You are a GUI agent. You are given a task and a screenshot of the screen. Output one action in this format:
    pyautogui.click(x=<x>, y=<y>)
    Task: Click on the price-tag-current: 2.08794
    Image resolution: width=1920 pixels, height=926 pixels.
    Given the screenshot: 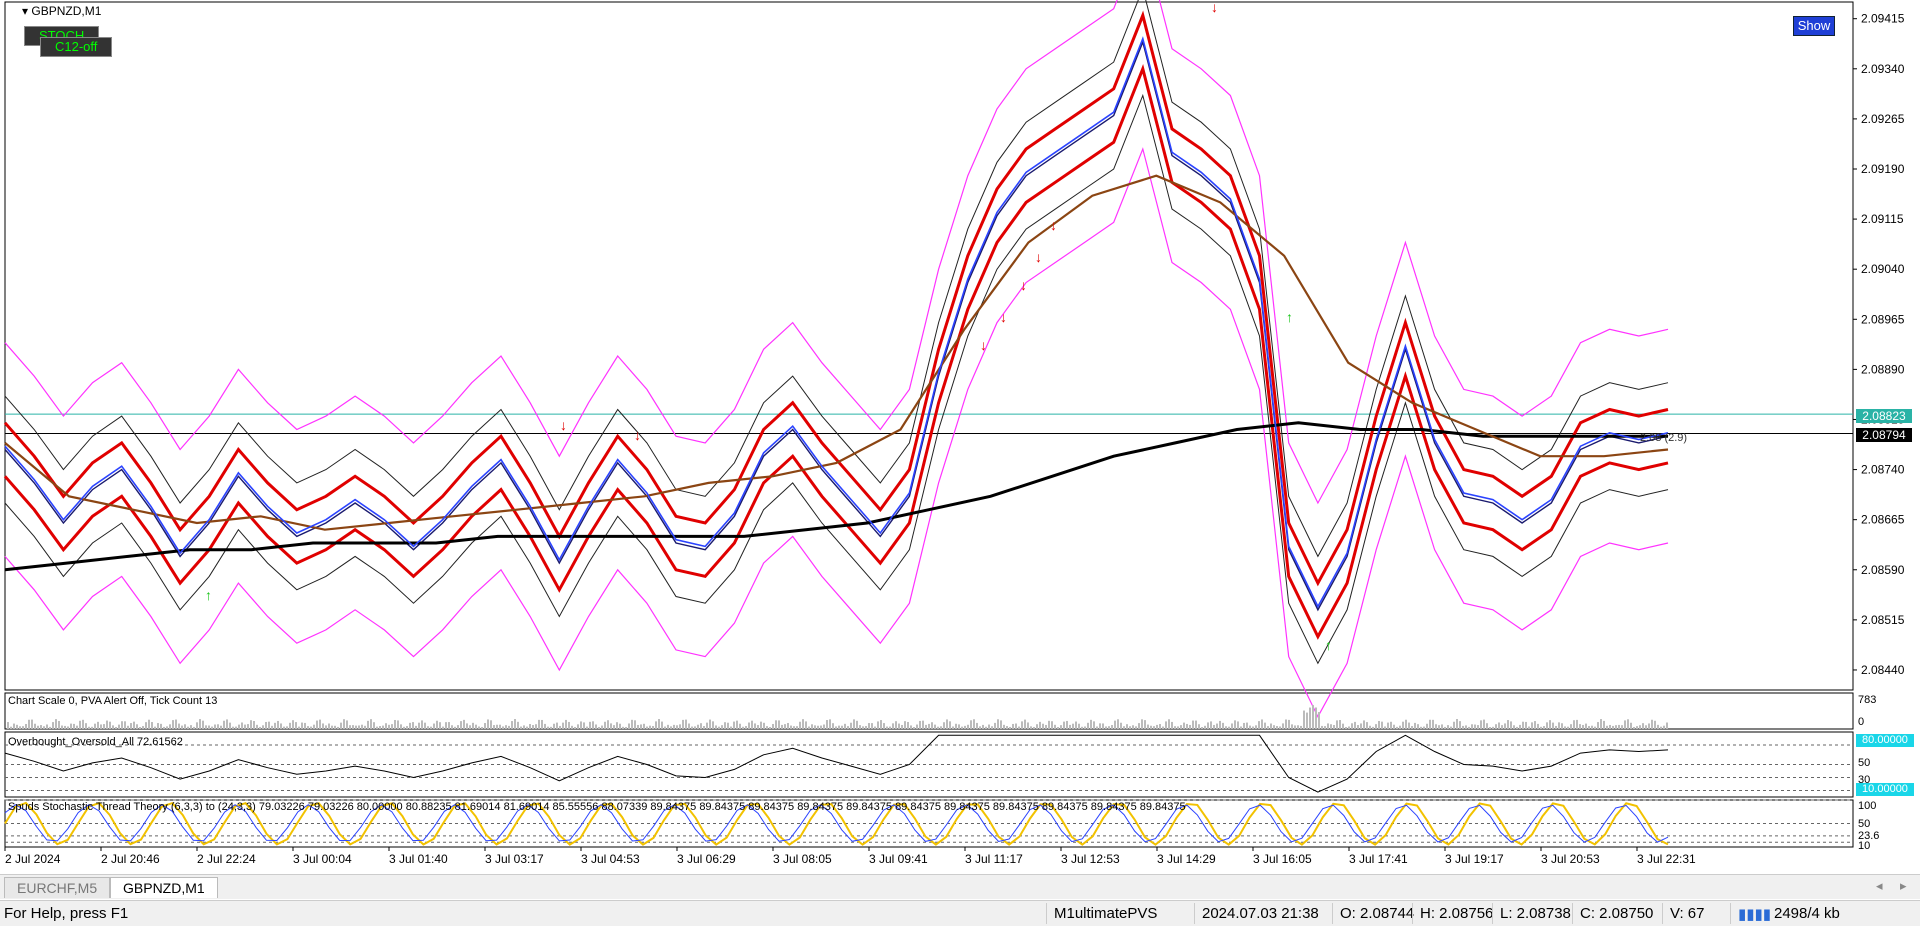 What is the action you would take?
    pyautogui.click(x=1884, y=435)
    